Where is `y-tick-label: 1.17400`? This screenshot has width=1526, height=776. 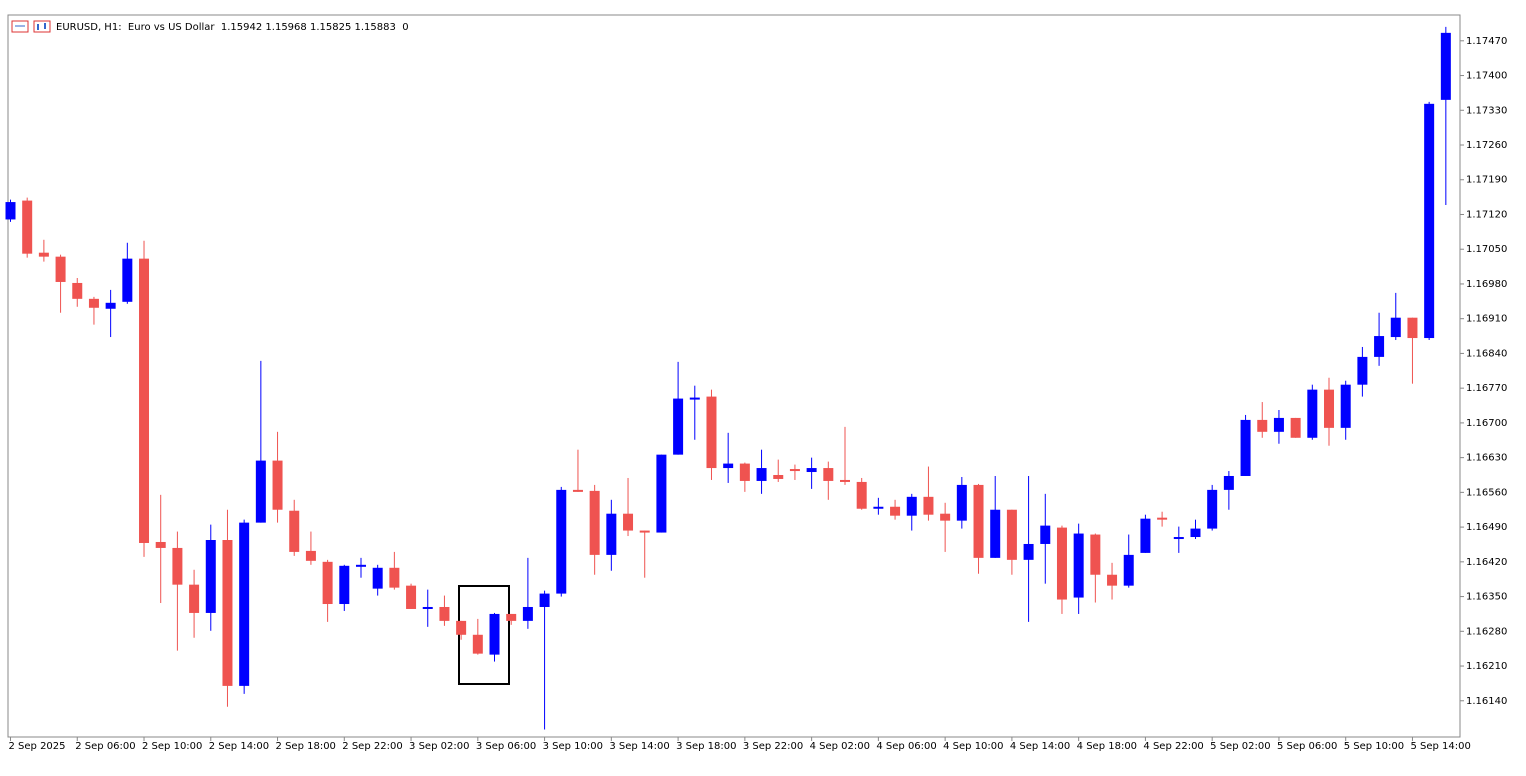 y-tick-label: 1.17400 is located at coordinates (1486, 76).